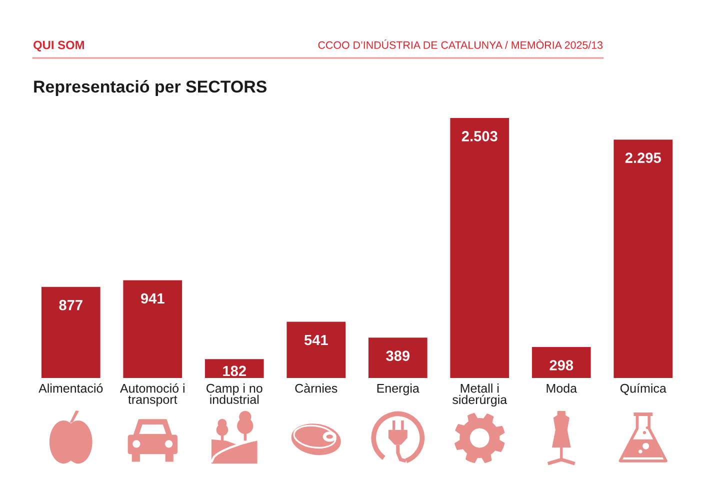 Image resolution: width=717 pixels, height=504 pixels. What do you see at coordinates (562, 365) in the screenshot?
I see `data-label: 298` at bounding box center [562, 365].